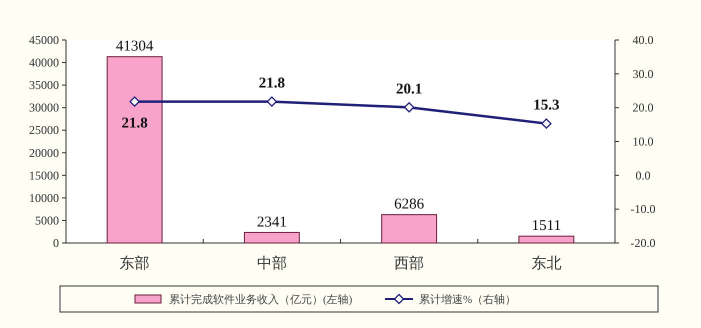  What do you see at coordinates (546, 263) in the screenshot?
I see `x-tick-label: 东北` at bounding box center [546, 263].